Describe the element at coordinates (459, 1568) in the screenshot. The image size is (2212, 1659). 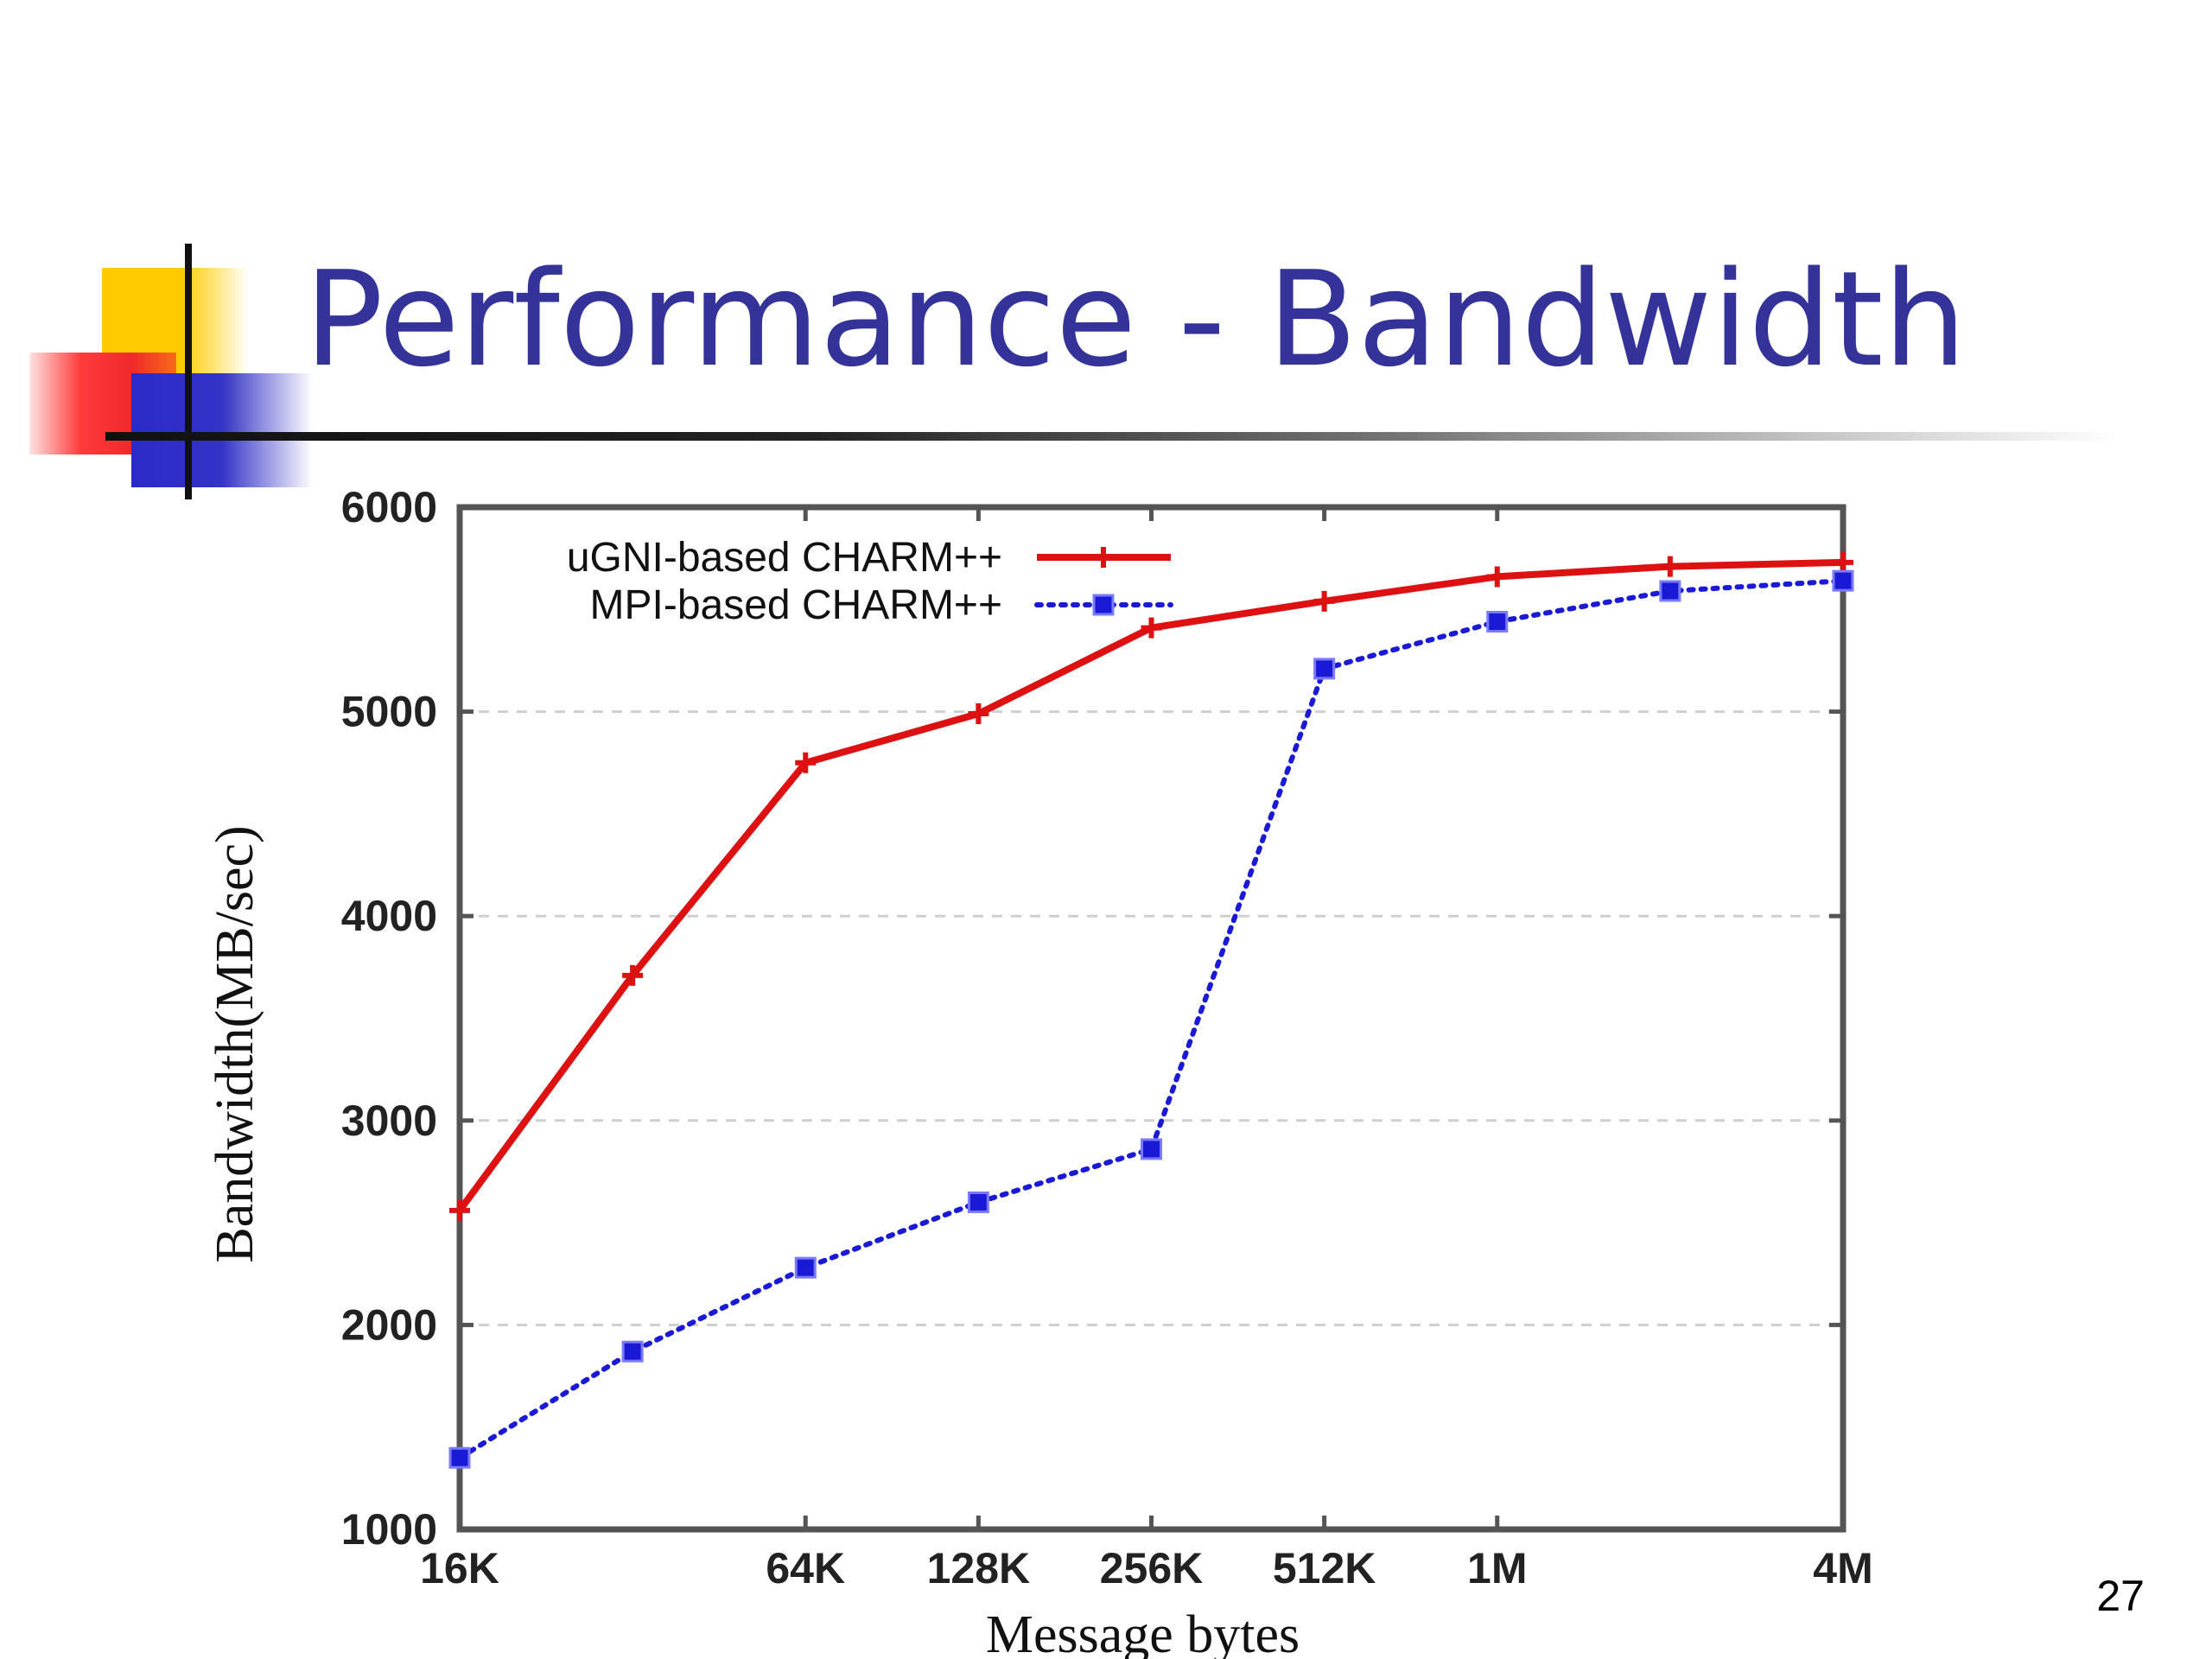
I see `x-tick-label: 16K` at that location.